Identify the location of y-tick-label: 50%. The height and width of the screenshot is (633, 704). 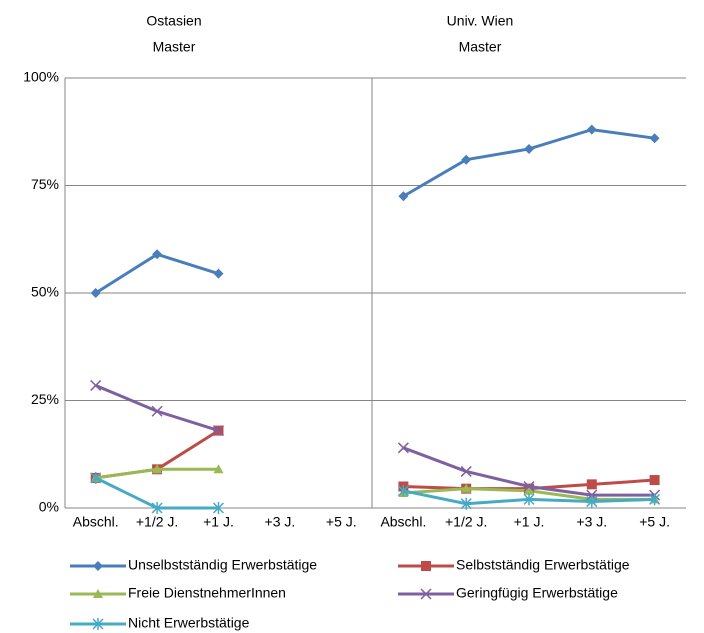
(45, 292).